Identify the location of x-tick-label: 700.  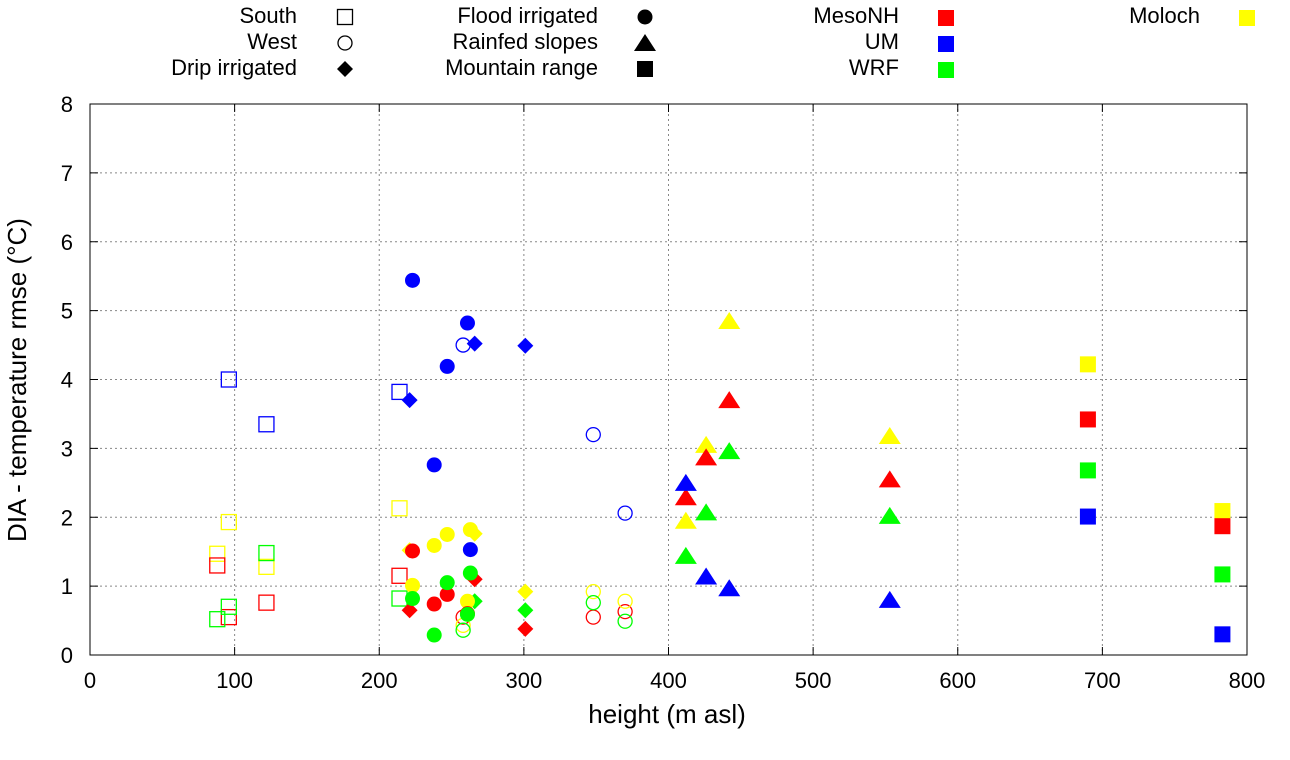
(1102, 680).